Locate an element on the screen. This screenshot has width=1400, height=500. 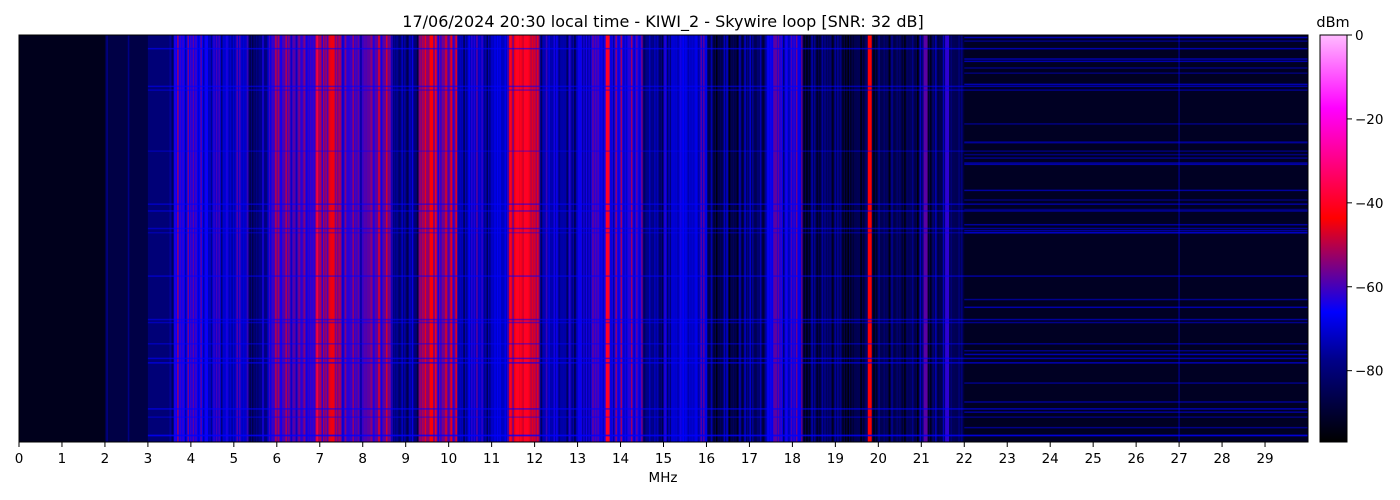
x-tick-label: 7 is located at coordinates (319, 459).